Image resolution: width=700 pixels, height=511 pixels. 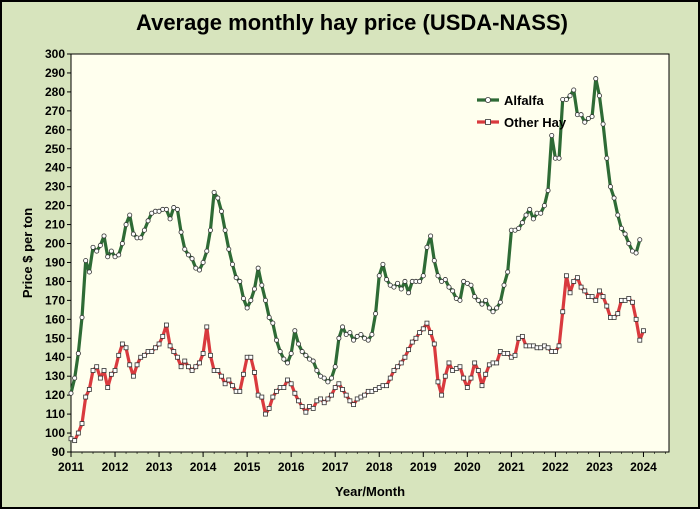 What do you see at coordinates (71, 467) in the screenshot?
I see `x-tick-label: 2011` at bounding box center [71, 467].